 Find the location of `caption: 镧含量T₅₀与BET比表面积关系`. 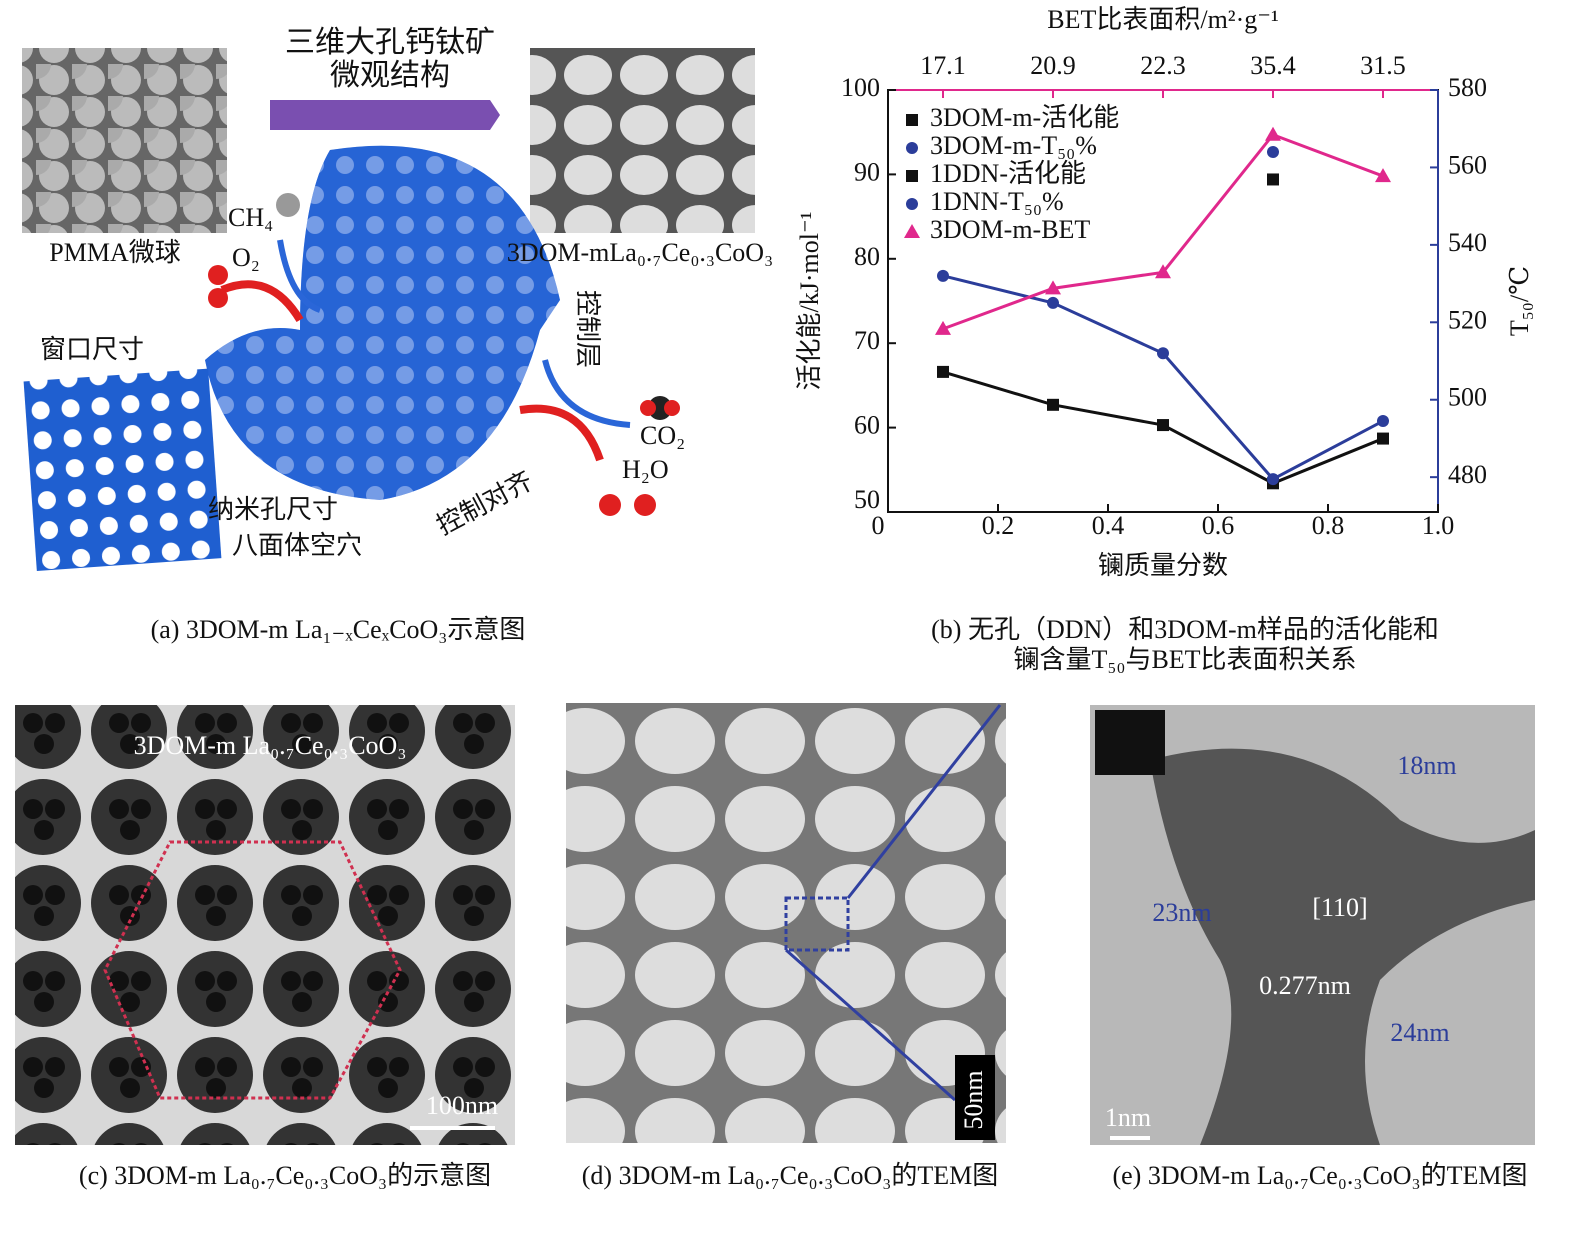

caption: 镧含量T₅₀与BET比表面积关系 is located at coordinates (1184, 659).